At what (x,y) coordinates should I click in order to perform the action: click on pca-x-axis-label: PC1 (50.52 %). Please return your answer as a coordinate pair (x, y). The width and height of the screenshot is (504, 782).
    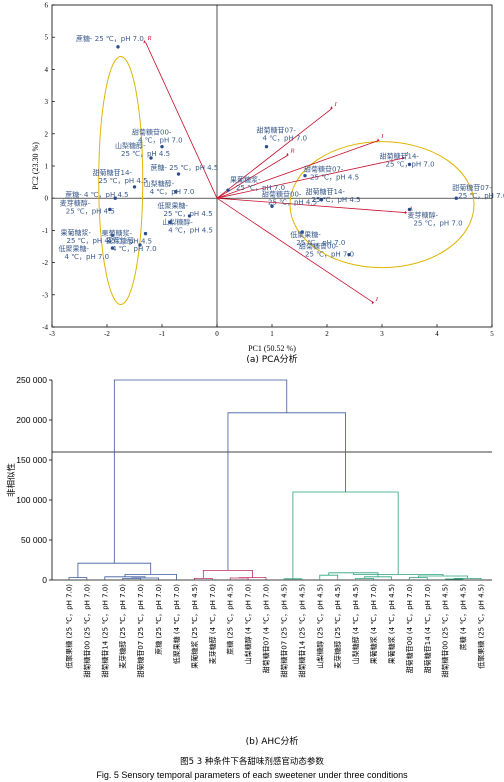
    Looking at the image, I should click on (272, 348).